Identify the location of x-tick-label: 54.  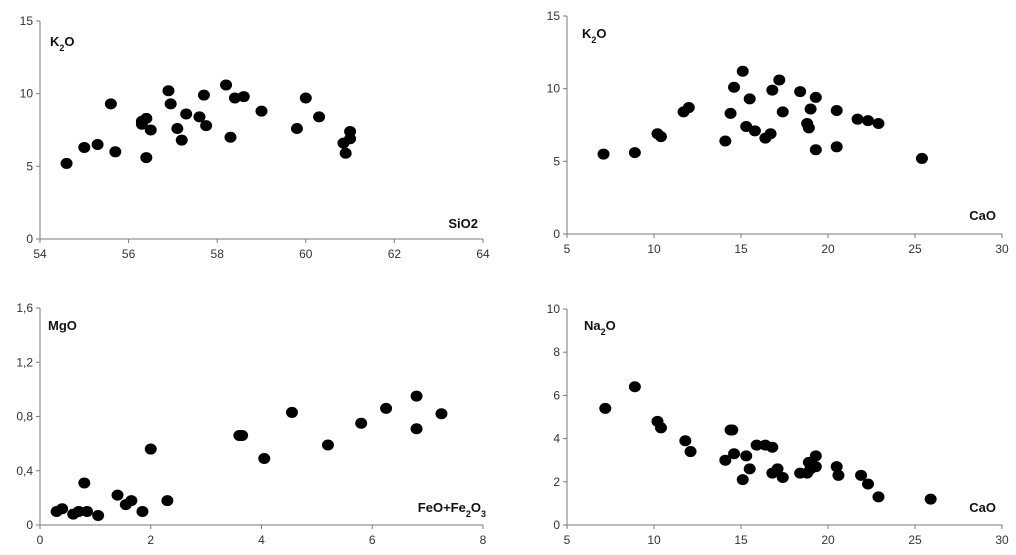
(40, 254).